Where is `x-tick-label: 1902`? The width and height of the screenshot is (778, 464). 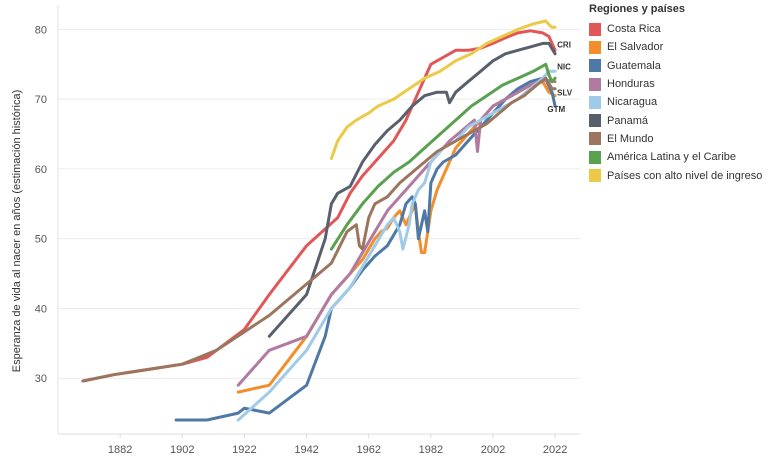
x-tick-label: 1902 is located at coordinates (182, 450).